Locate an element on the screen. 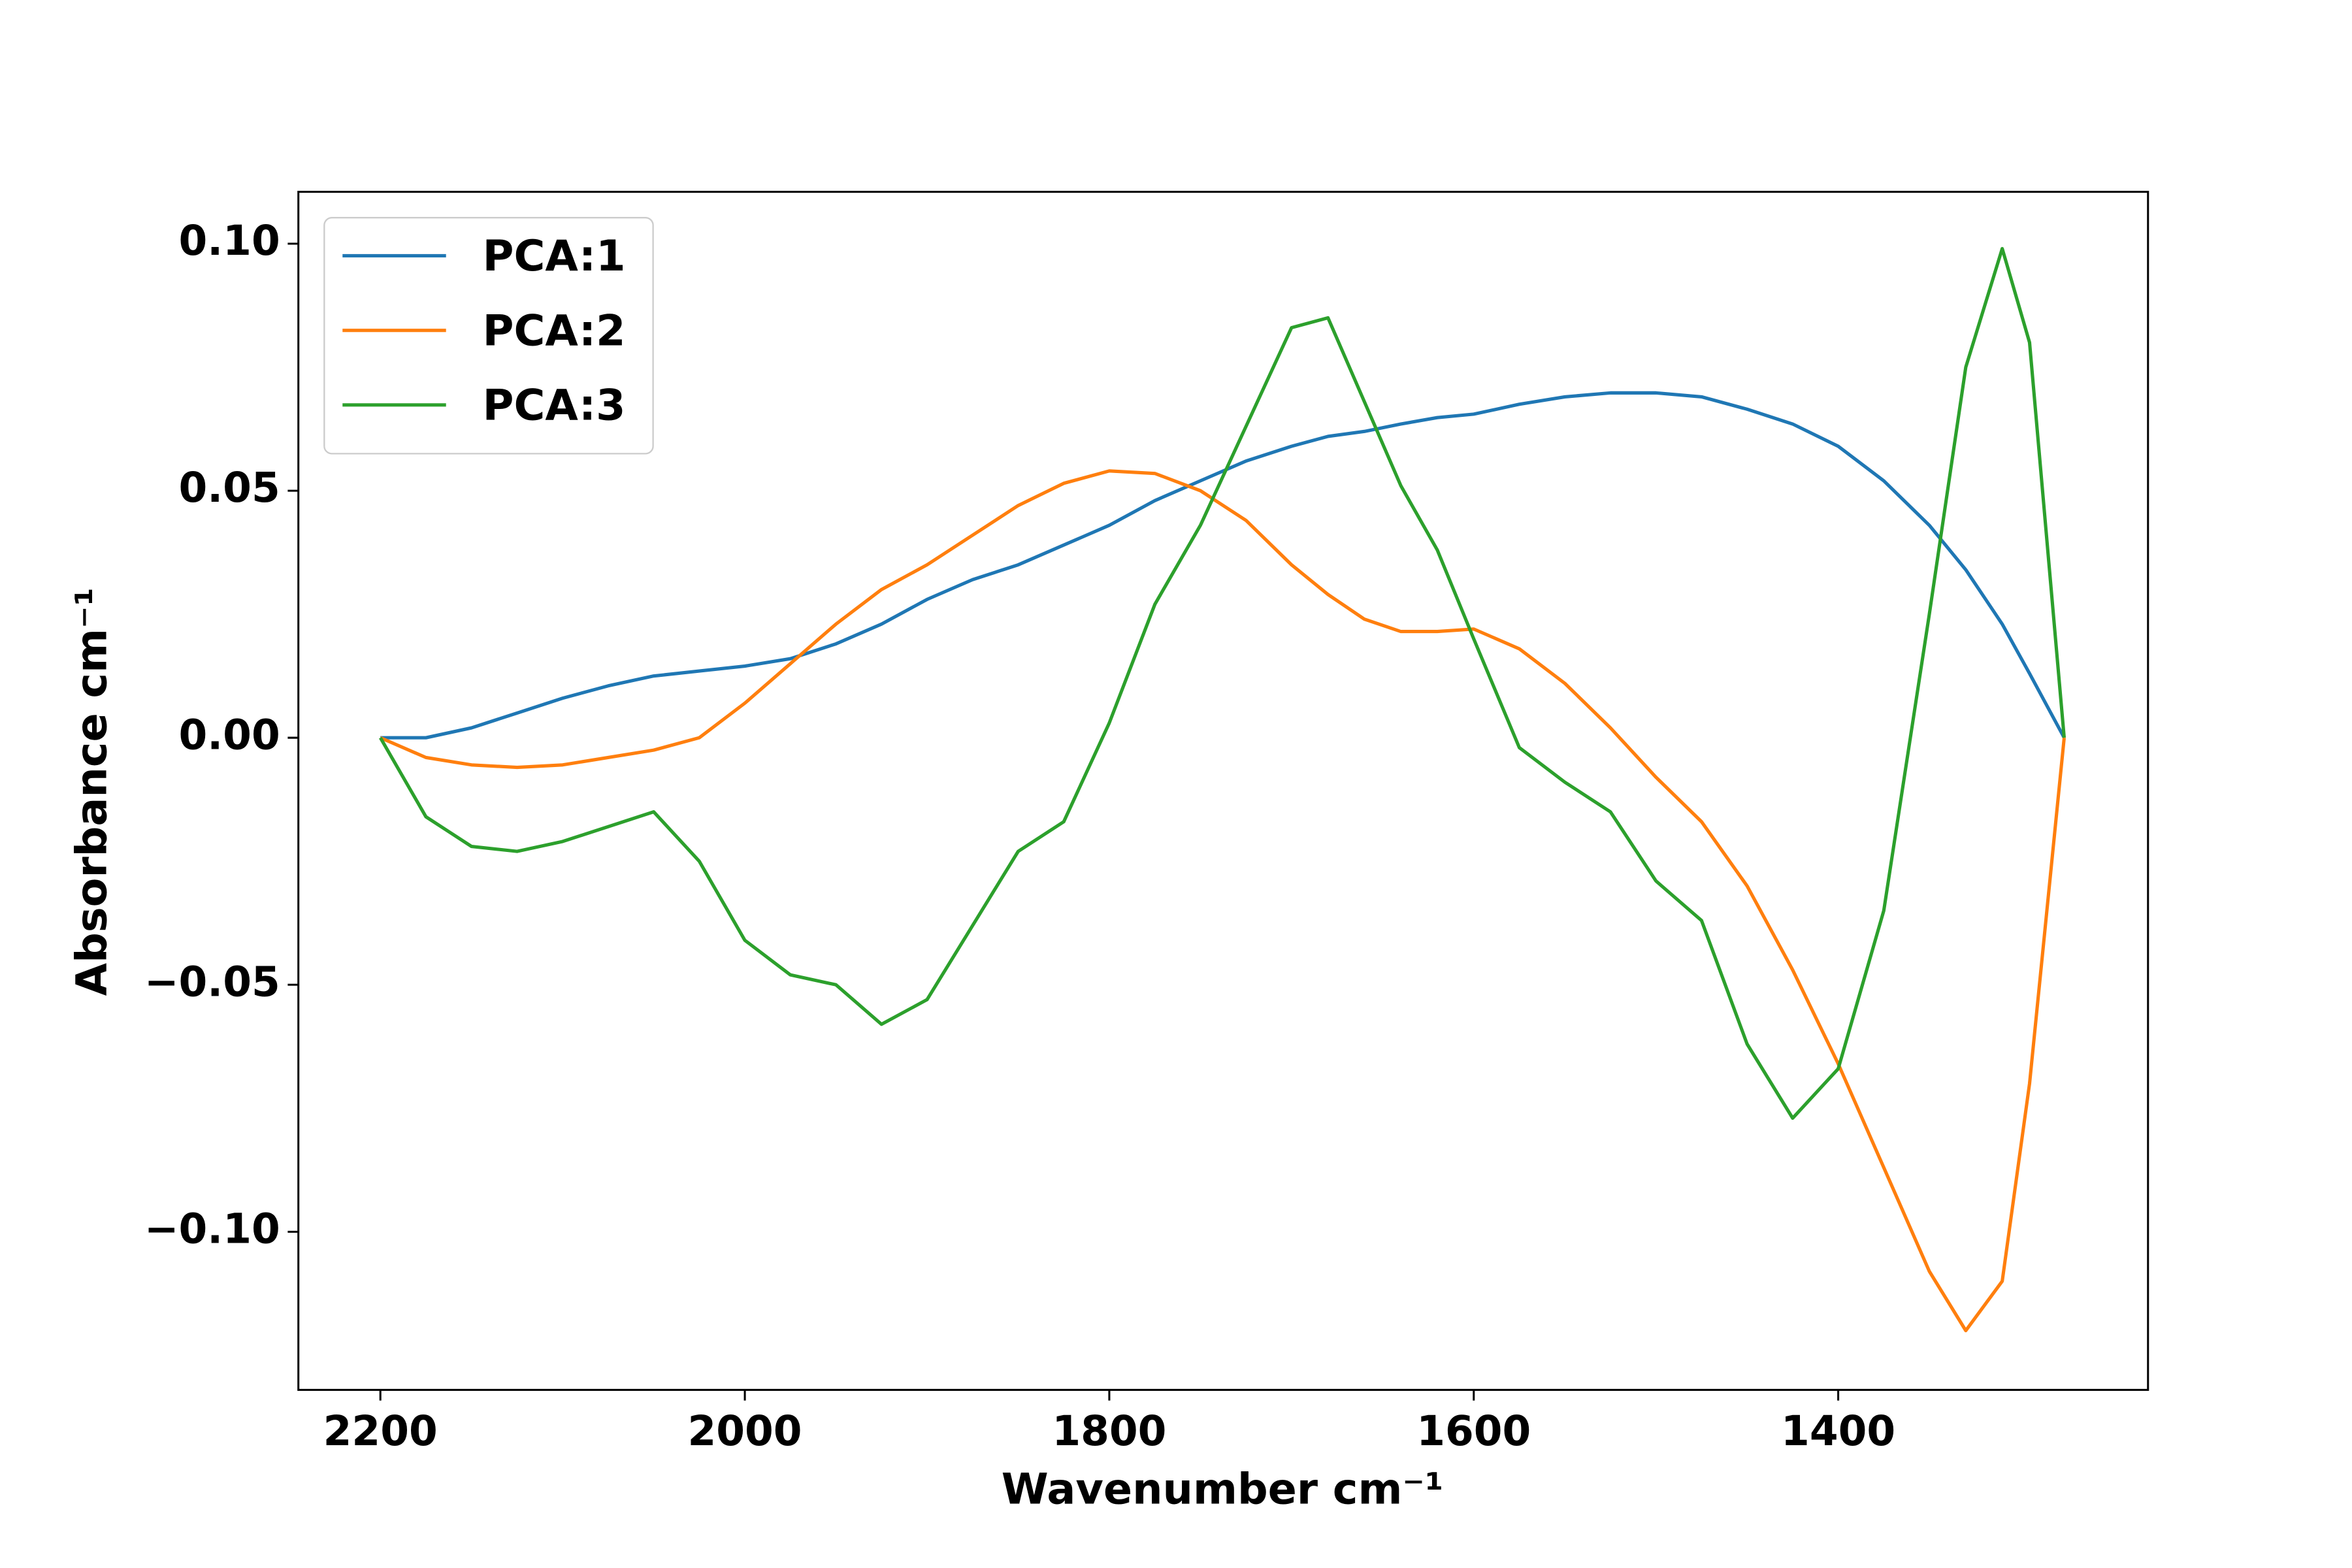 This screenshot has width=2352, height=1568. legend-box is located at coordinates (488, 336).